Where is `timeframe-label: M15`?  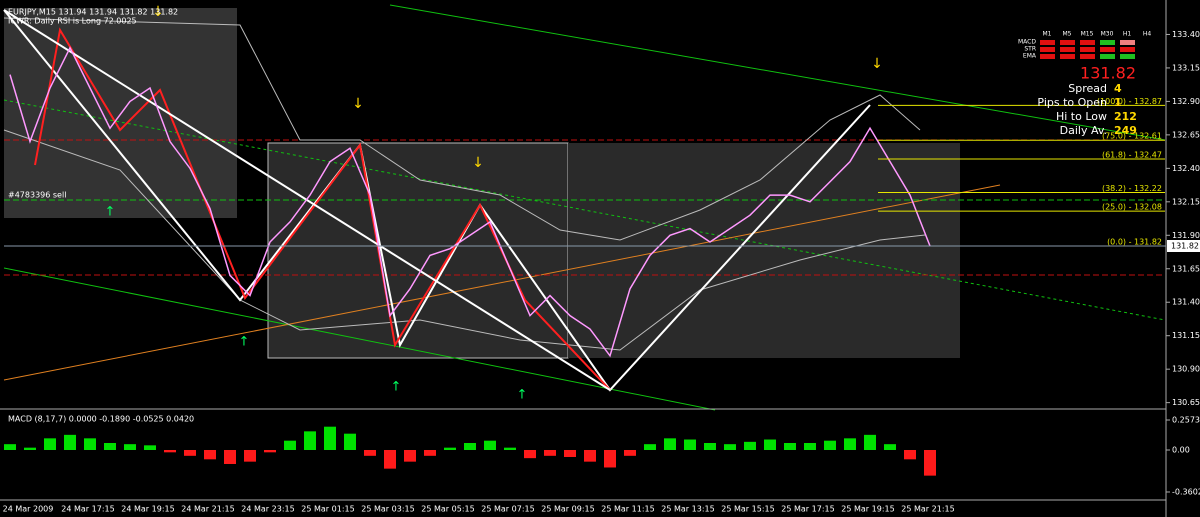 timeframe-label: M15 is located at coordinates (1087, 34).